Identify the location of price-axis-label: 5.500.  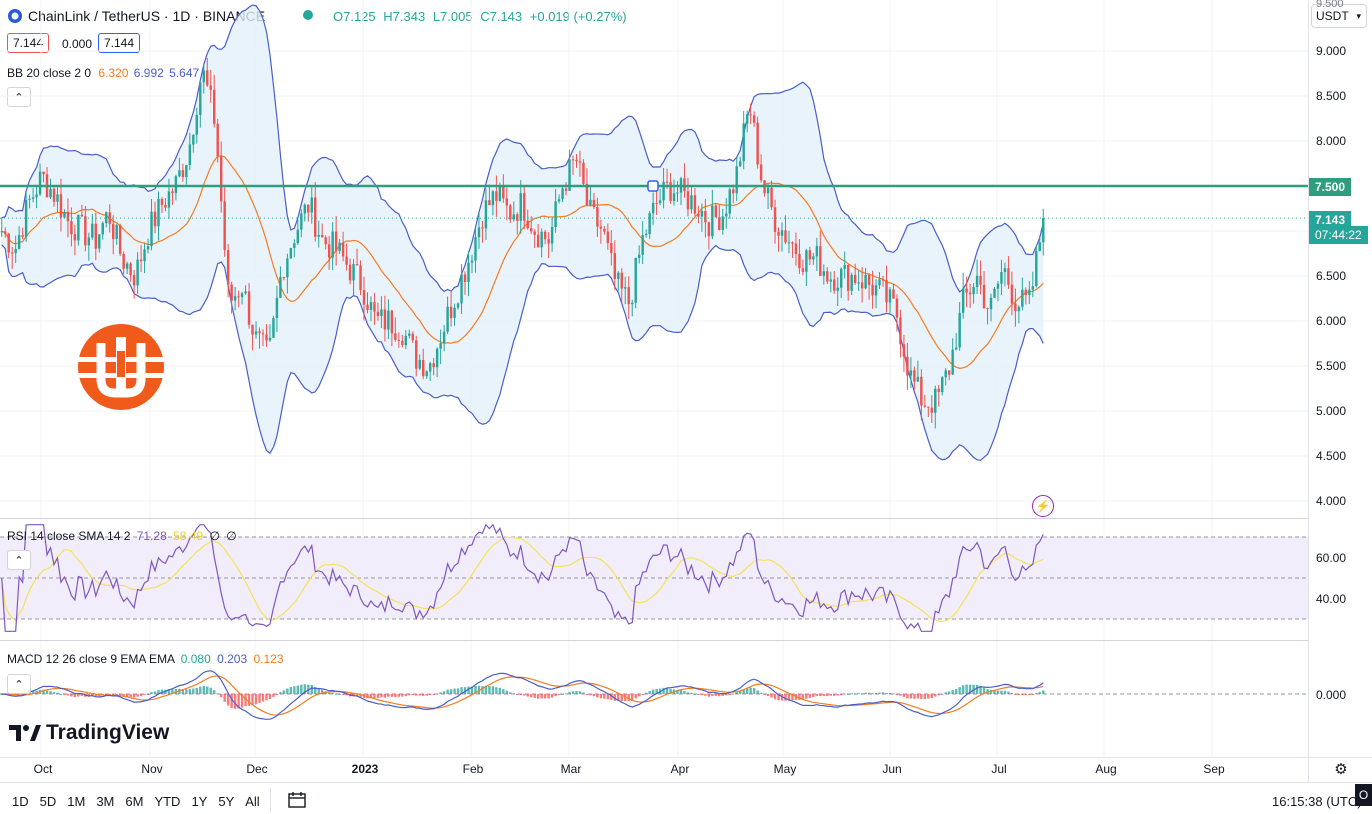
(1331, 366).